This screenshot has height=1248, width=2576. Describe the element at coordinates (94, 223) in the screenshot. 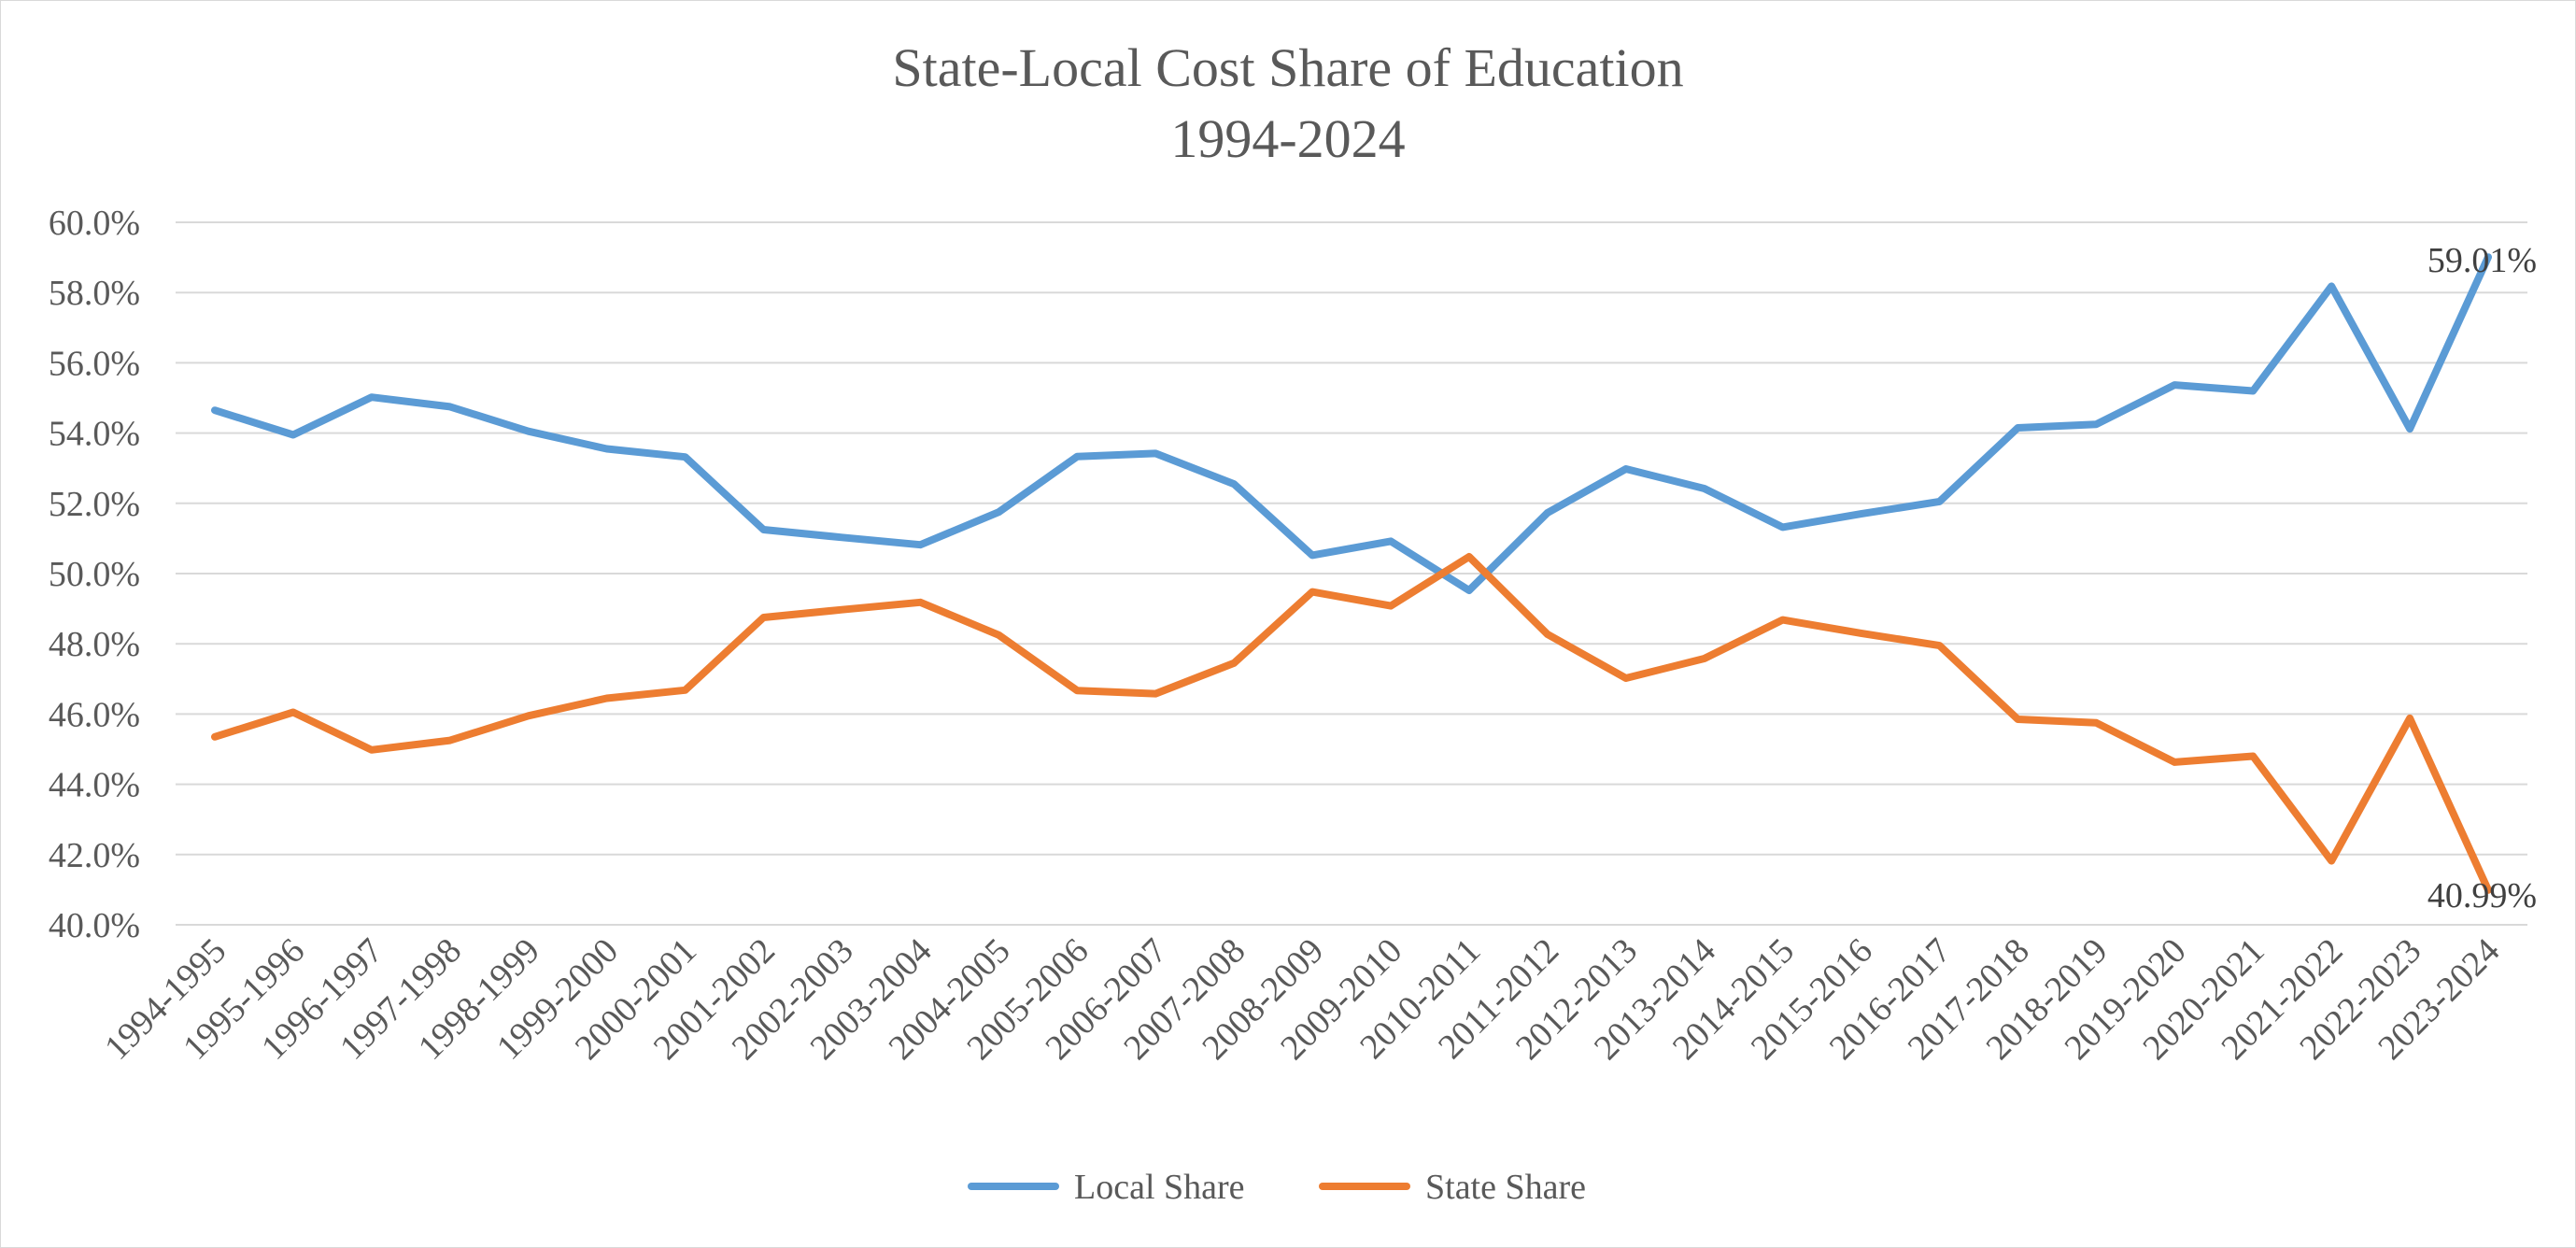

I see `y-tick-label: 60.0%` at that location.